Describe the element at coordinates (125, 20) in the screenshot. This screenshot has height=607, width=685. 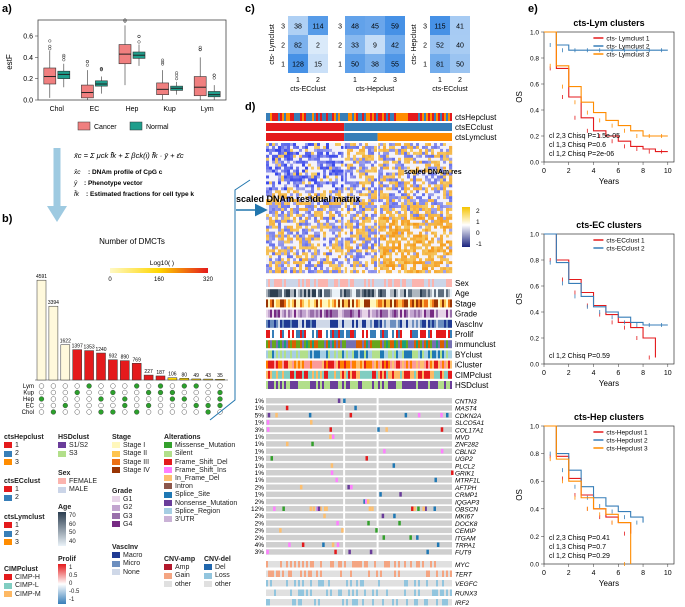
I see `outlier-point` at that location.